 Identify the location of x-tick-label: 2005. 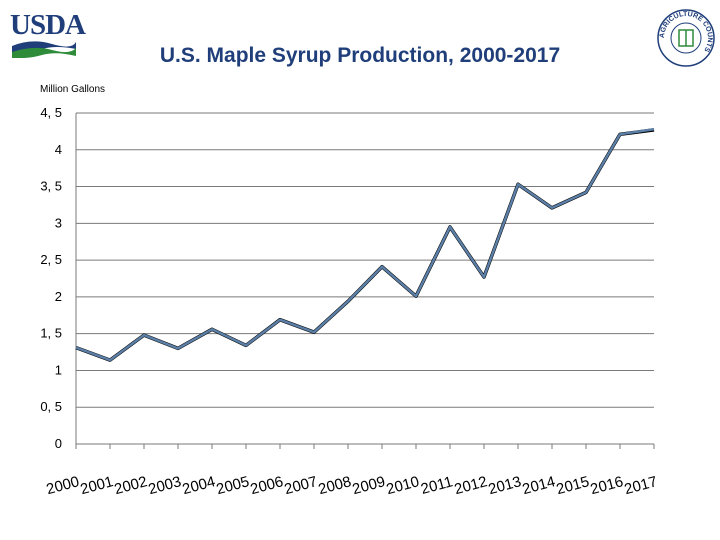
(233, 485).